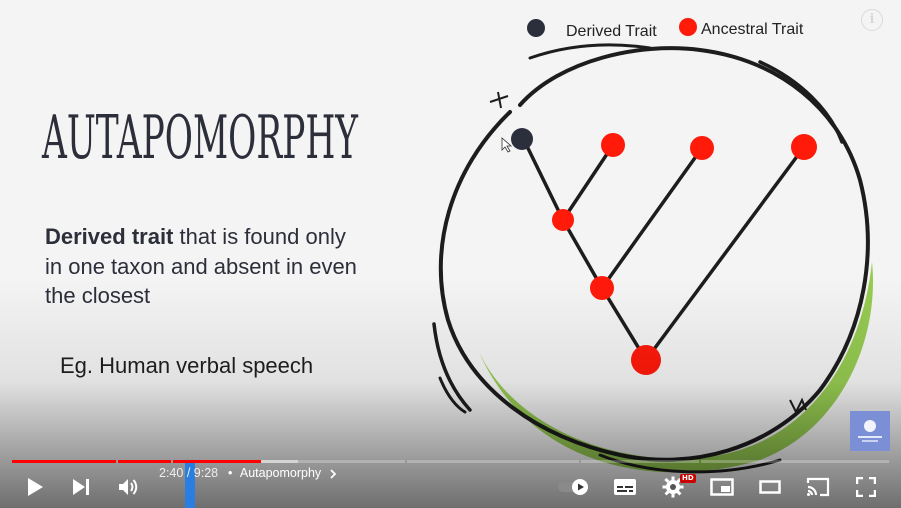 The image size is (901, 508). I want to click on derived-trait-legend-label: Derived Trait, so click(611, 31).